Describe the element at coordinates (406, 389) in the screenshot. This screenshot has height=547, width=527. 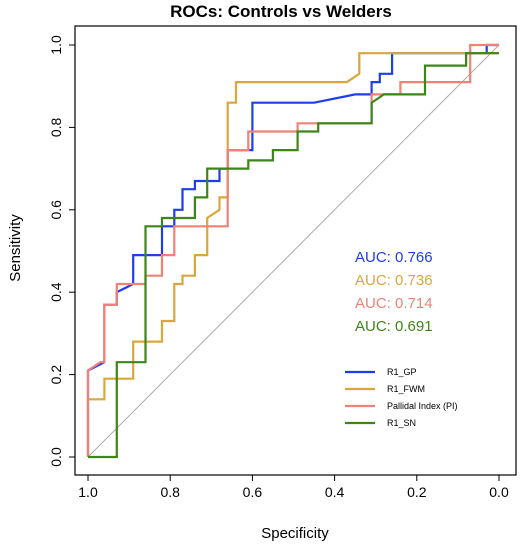
I see `legend-label-1: R1_FWM` at that location.